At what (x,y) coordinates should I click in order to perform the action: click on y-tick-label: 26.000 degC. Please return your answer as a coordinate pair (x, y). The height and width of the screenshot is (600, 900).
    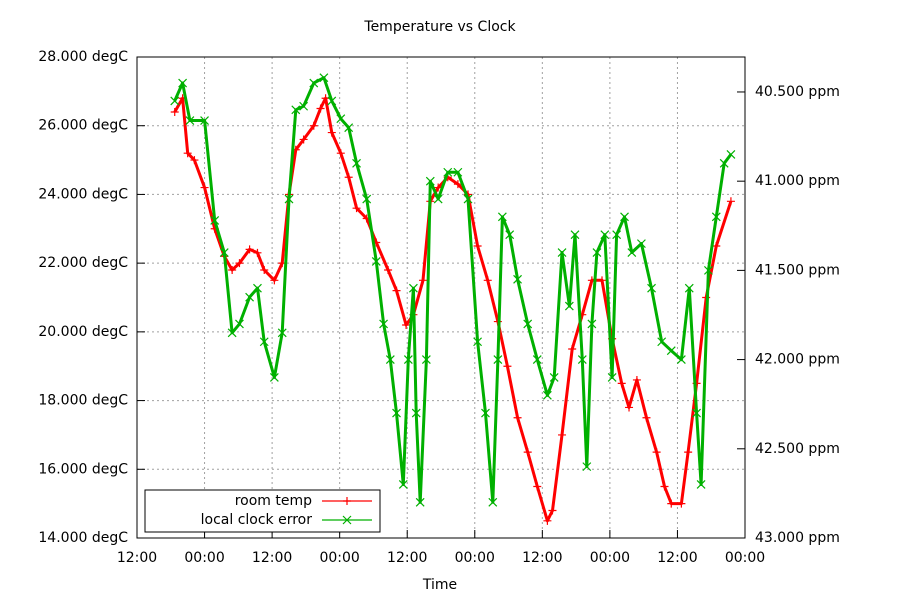
    Looking at the image, I should click on (83, 126).